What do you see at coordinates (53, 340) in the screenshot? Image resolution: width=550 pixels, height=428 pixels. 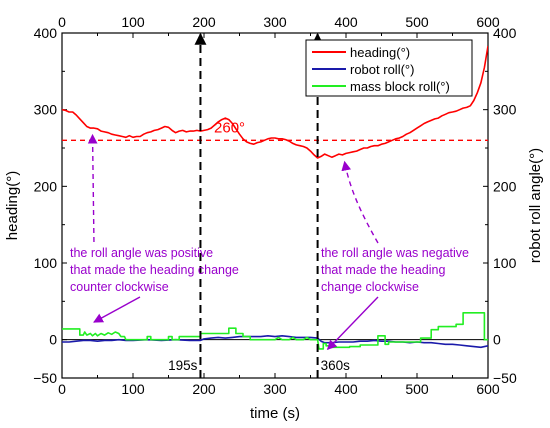 I see `y-tick-label-left: 0` at bounding box center [53, 340].